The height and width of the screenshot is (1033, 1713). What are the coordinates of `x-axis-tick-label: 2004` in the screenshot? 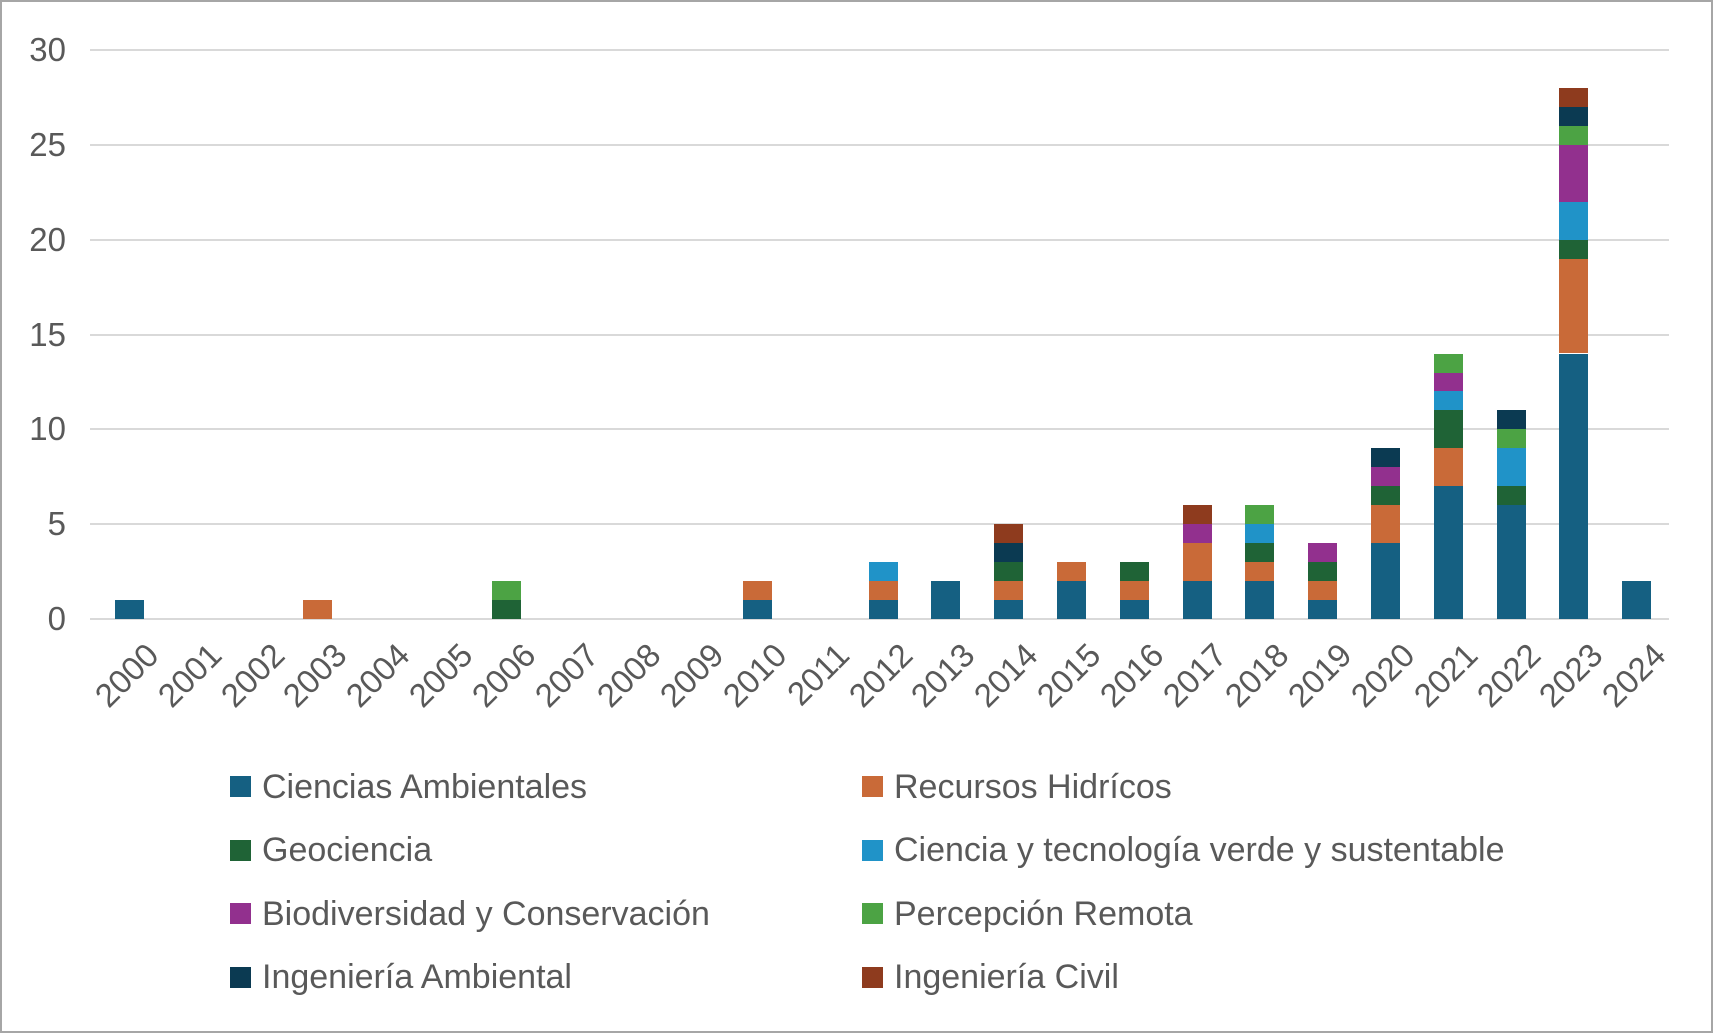 It's located at (377, 675).